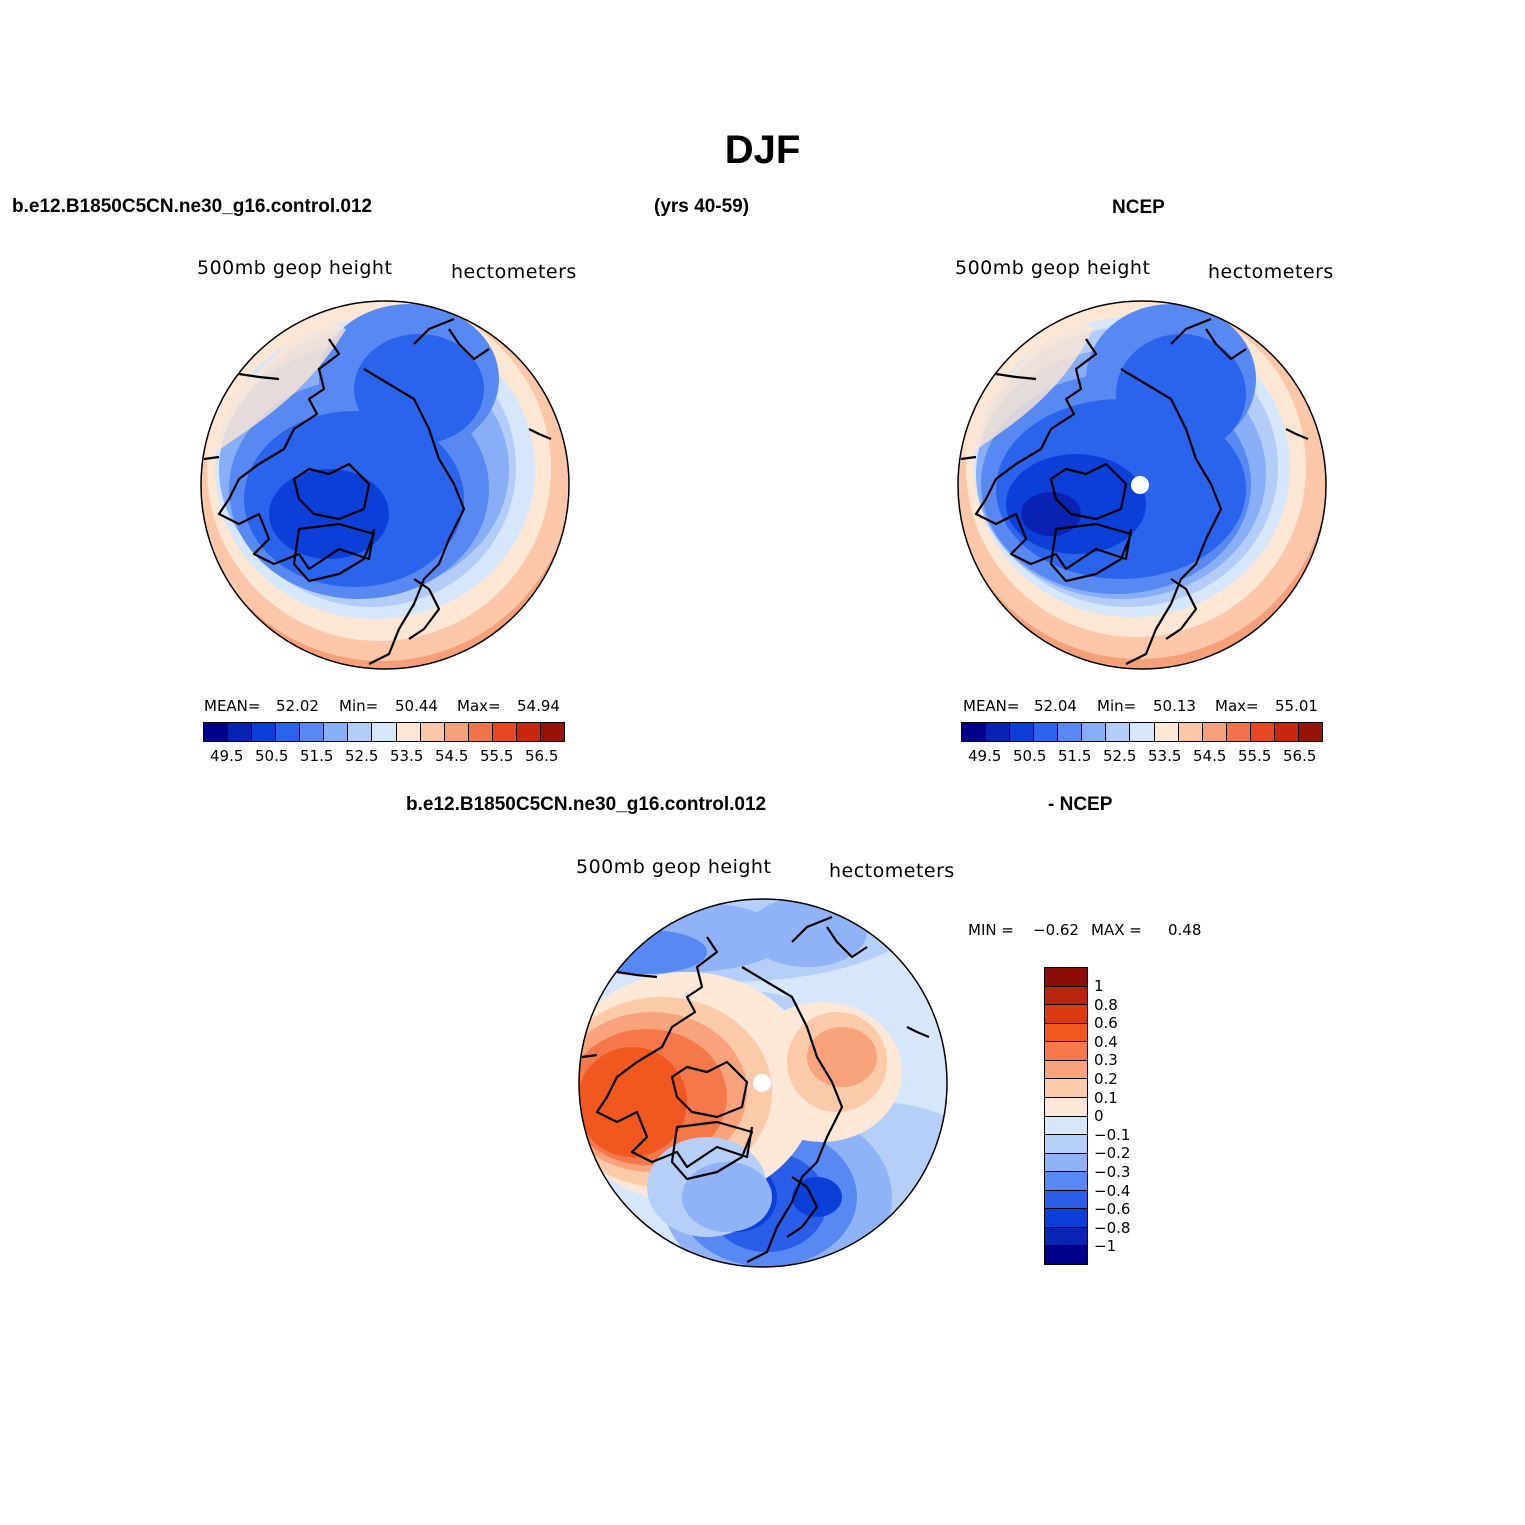 This screenshot has height=1525, width=1525. Describe the element at coordinates (295, 268) in the screenshot. I see `model-variable-label: 500mb geop height` at that location.